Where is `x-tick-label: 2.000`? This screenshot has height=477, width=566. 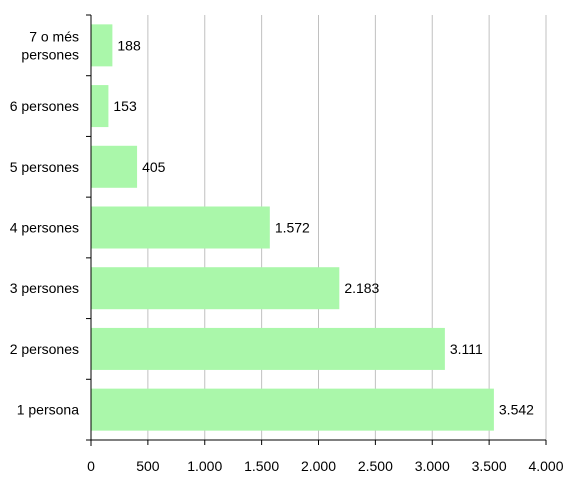
x-tick-label: 2.000 is located at coordinates (318, 466).